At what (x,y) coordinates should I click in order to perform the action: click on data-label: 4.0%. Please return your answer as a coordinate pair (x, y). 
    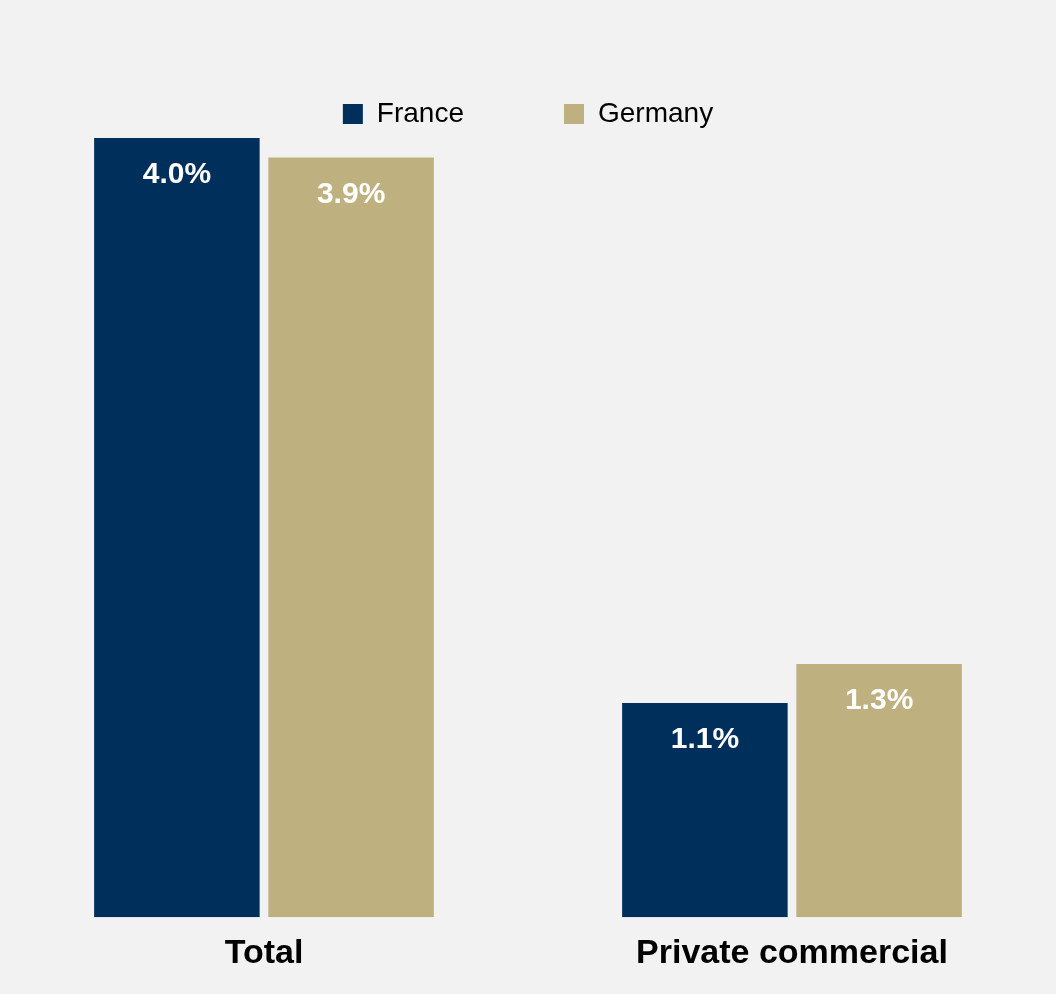
    Looking at the image, I should click on (177, 173).